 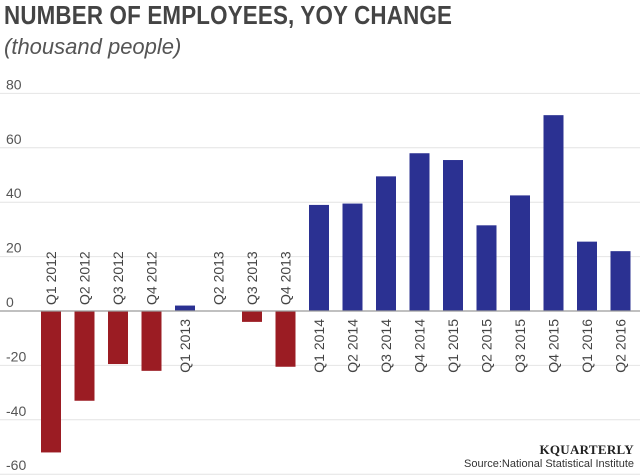 I want to click on y-tick-label: 40, so click(x=14, y=193).